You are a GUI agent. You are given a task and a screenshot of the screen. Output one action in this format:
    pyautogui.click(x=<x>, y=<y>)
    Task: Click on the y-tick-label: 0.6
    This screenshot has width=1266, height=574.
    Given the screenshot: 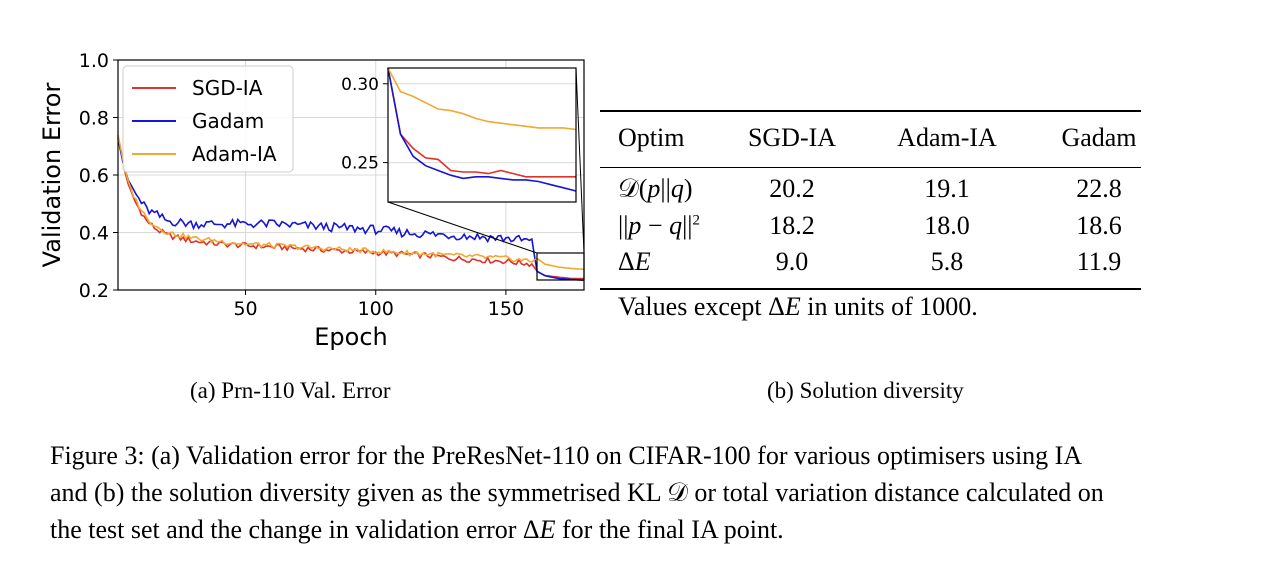 What is the action you would take?
    pyautogui.click(x=94, y=176)
    